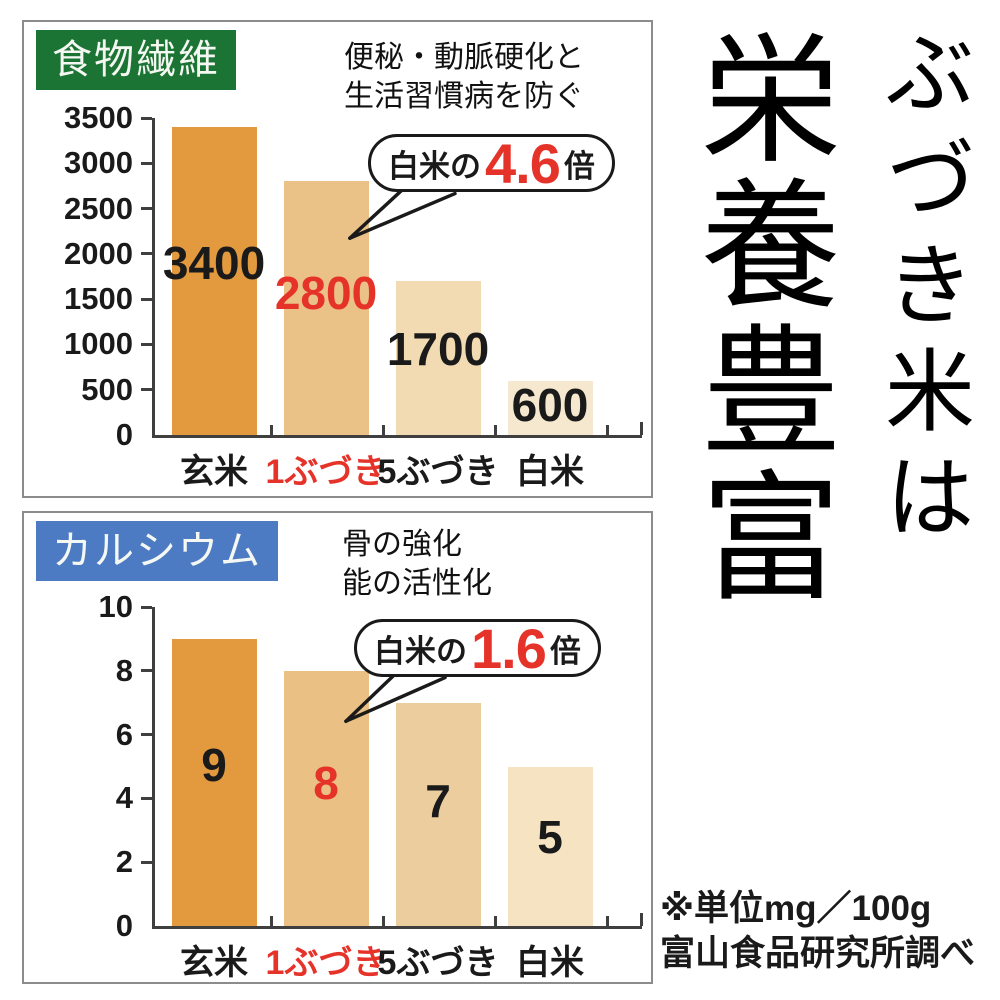 The width and height of the screenshot is (1000, 1000). What do you see at coordinates (98, 253) in the screenshot?
I see `y-axis-tick-label: 2000` at bounding box center [98, 253].